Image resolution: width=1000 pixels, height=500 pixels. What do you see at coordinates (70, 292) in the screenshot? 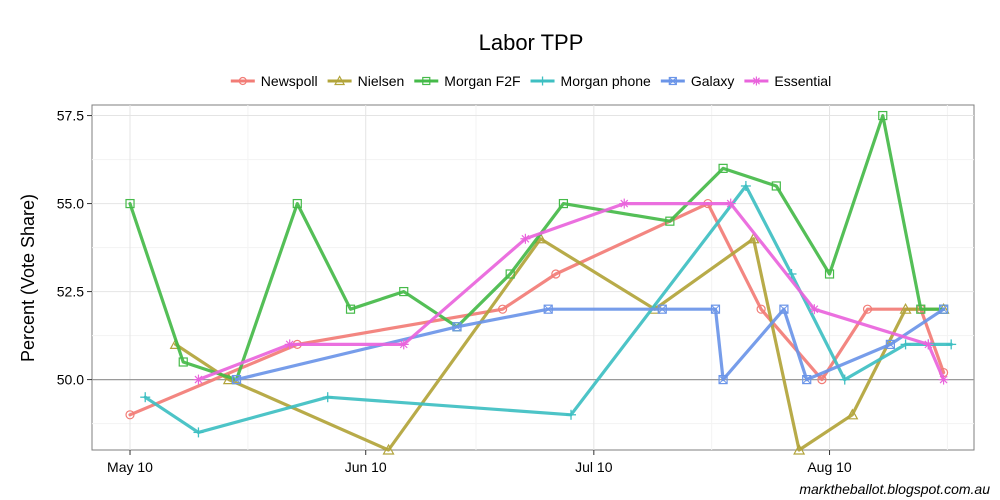
I see `y-tick-label: 52.5` at bounding box center [70, 292].